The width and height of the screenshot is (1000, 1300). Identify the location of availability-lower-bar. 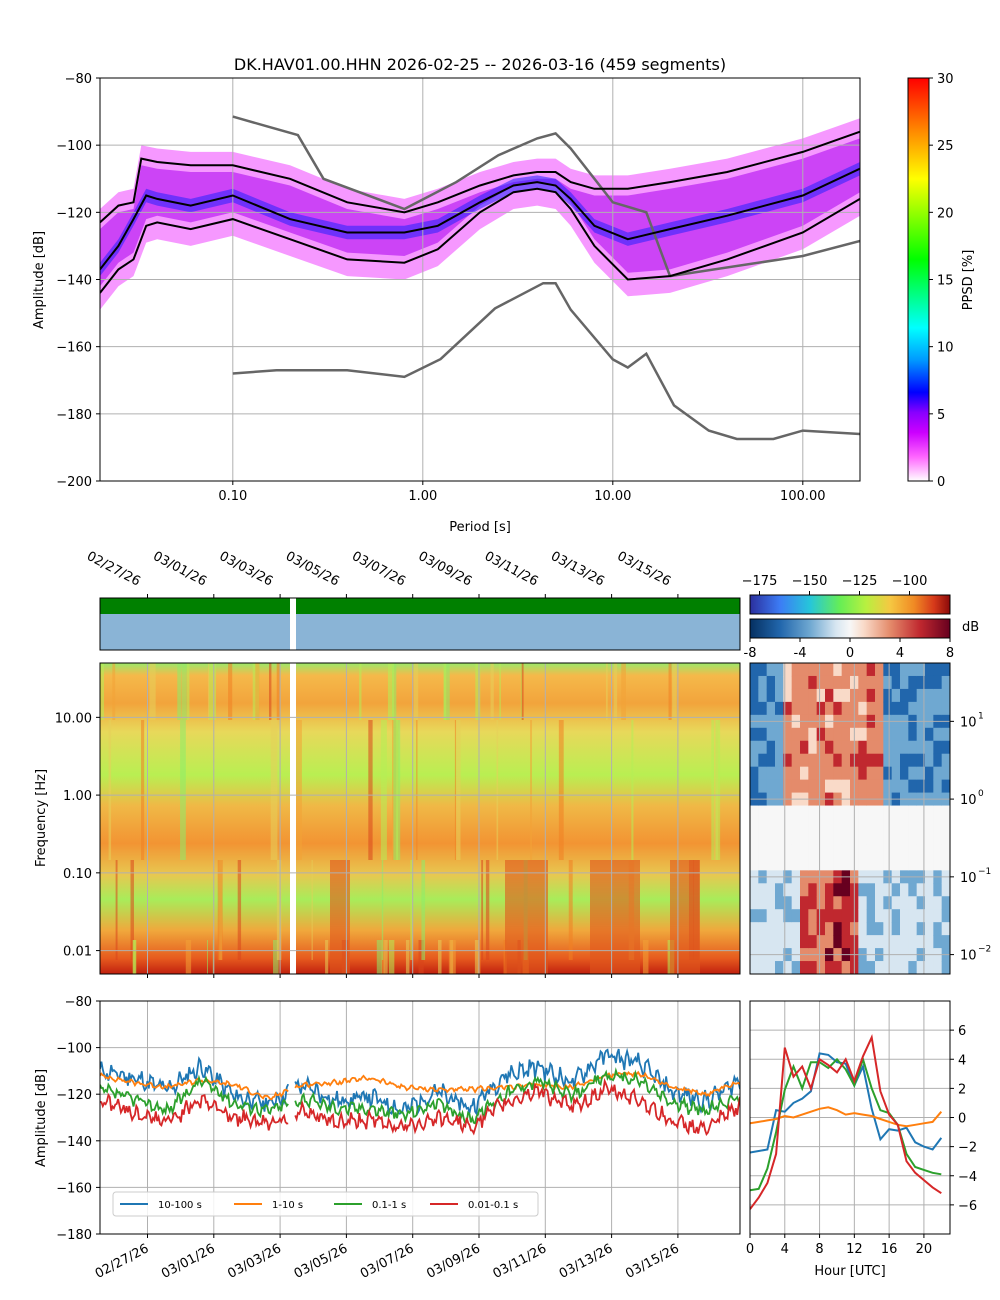
(420, 632).